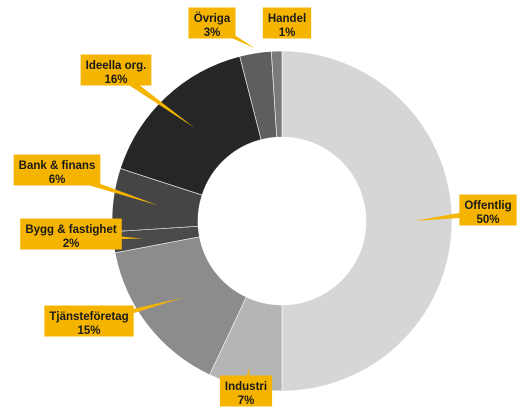 This screenshot has height=414, width=524. What do you see at coordinates (88, 331) in the screenshot?
I see `callout-value: 15%` at bounding box center [88, 331].